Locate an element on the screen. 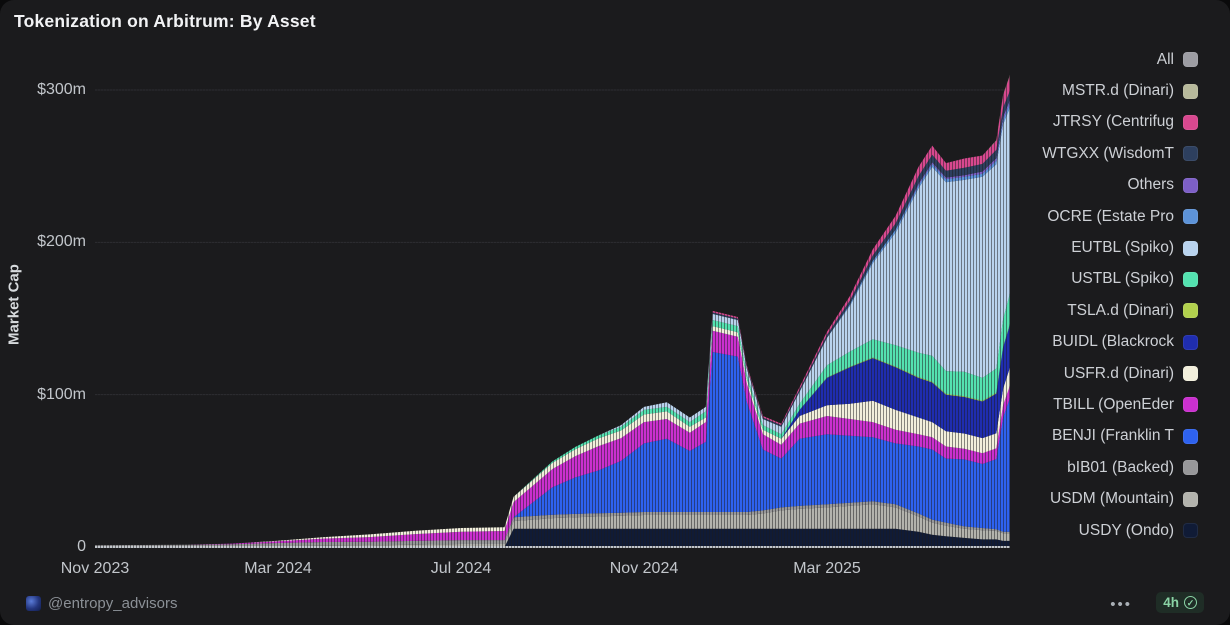  more-menu-button: ••• is located at coordinates (1121, 604).